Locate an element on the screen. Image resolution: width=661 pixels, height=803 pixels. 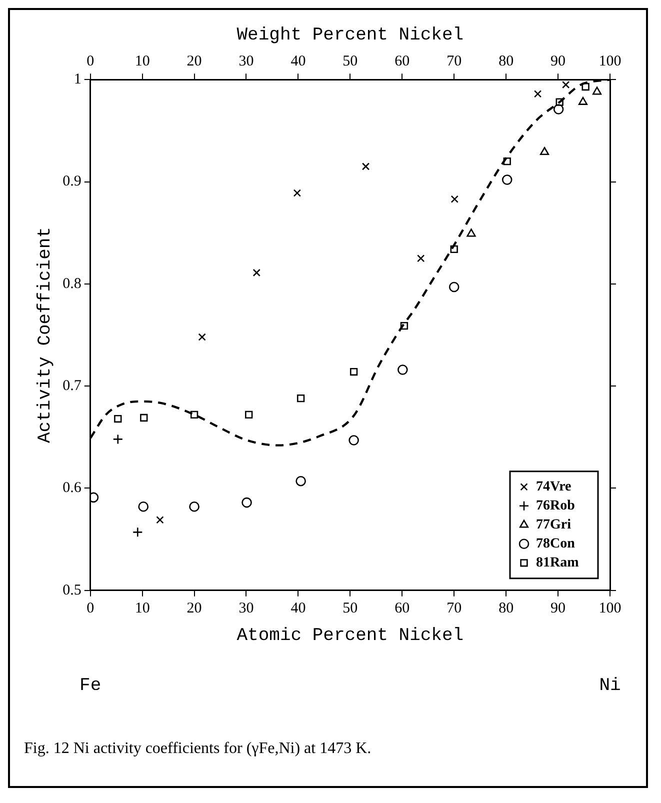
x-tick-label: 100 is located at coordinates (610, 608).